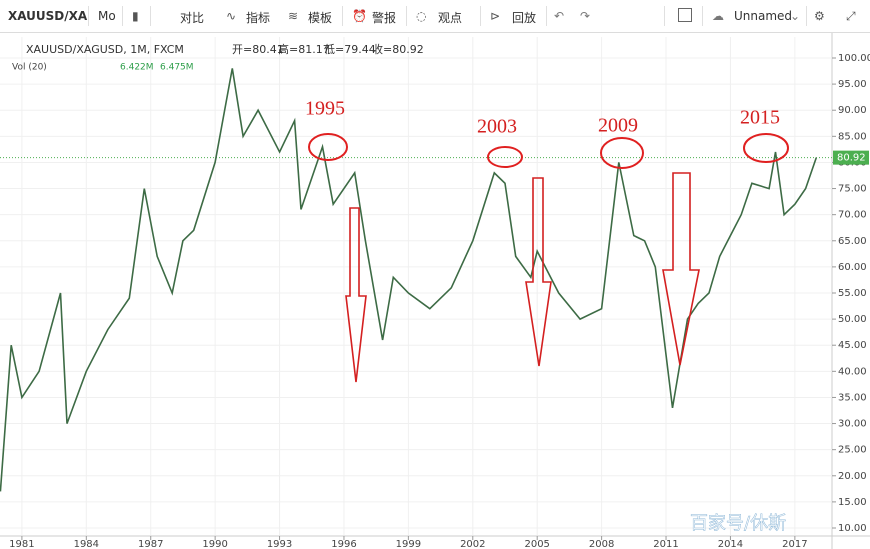  Describe the element at coordinates (852, 371) in the screenshot. I see `y-tick-label: 40.00` at that location.